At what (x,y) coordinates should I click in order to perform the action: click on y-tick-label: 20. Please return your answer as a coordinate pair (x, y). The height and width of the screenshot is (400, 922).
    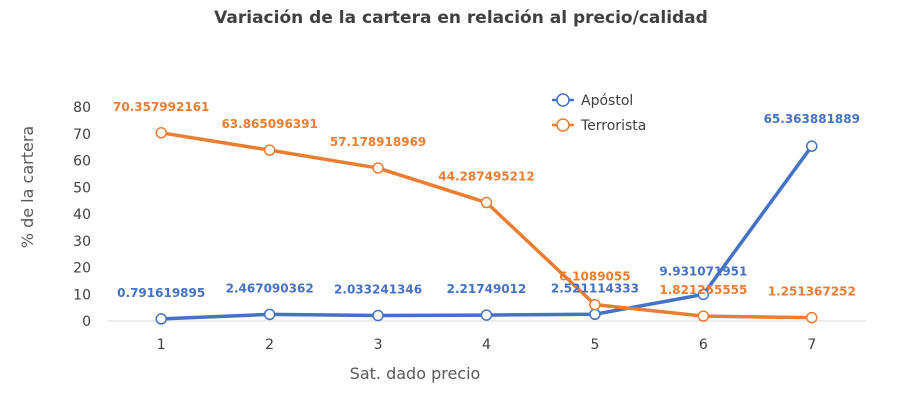
    Looking at the image, I should click on (82, 269).